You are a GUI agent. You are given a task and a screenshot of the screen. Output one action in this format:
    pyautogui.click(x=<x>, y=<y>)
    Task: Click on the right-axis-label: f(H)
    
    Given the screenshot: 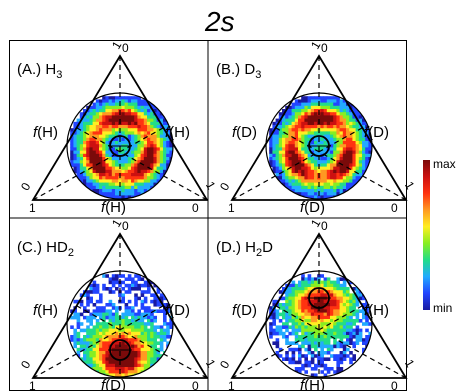 What is the action you would take?
    pyautogui.click(x=177, y=132)
    